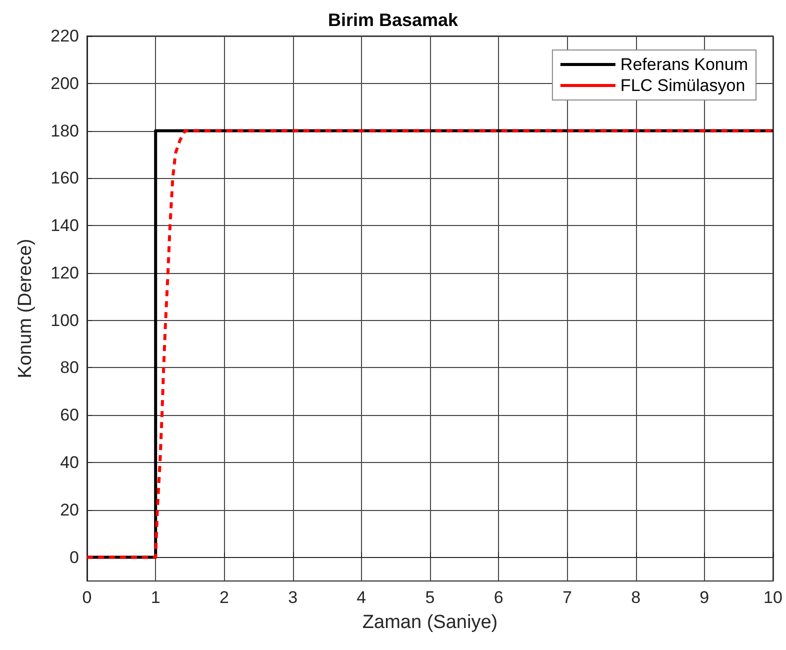 This screenshot has height=650, width=786. I want to click on y-tick-label: 100, so click(64, 320).